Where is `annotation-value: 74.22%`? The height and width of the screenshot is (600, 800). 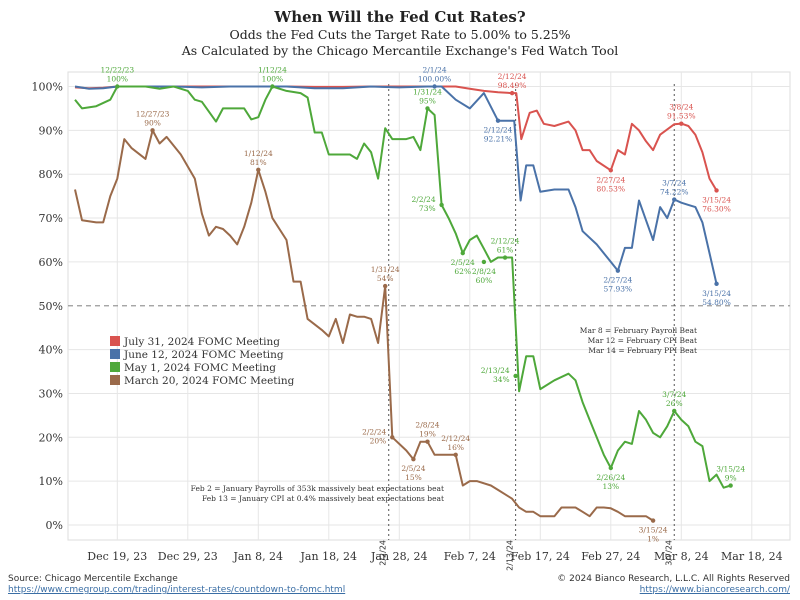 annotation-value: 74.22% is located at coordinates (674, 192).